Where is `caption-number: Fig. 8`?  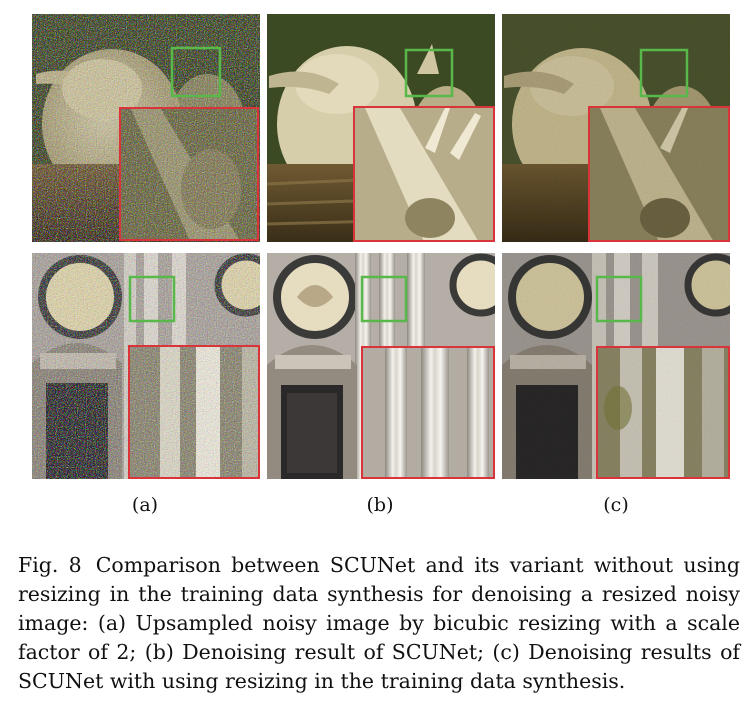 caption-number: Fig. 8 is located at coordinates (50, 565).